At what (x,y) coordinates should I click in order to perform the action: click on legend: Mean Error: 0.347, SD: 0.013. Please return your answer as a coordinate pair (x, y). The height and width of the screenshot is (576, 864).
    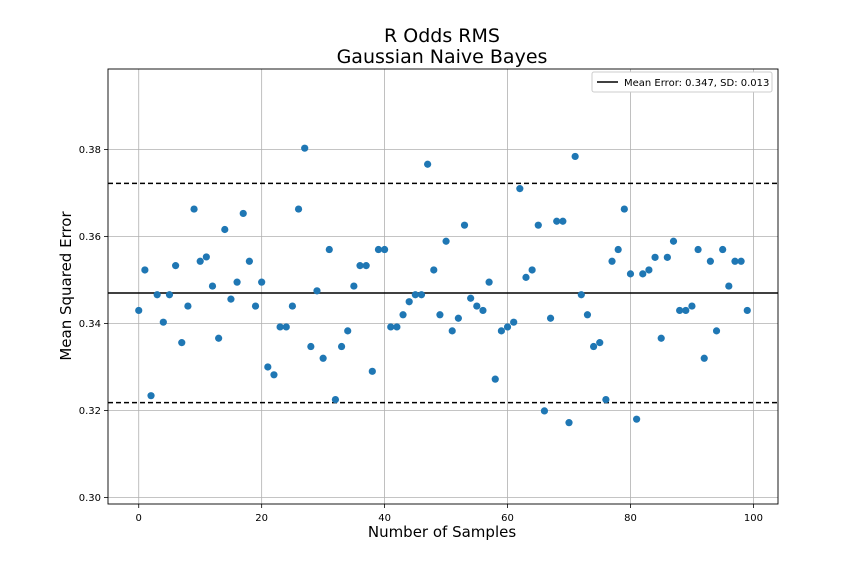
    Looking at the image, I should click on (682, 82).